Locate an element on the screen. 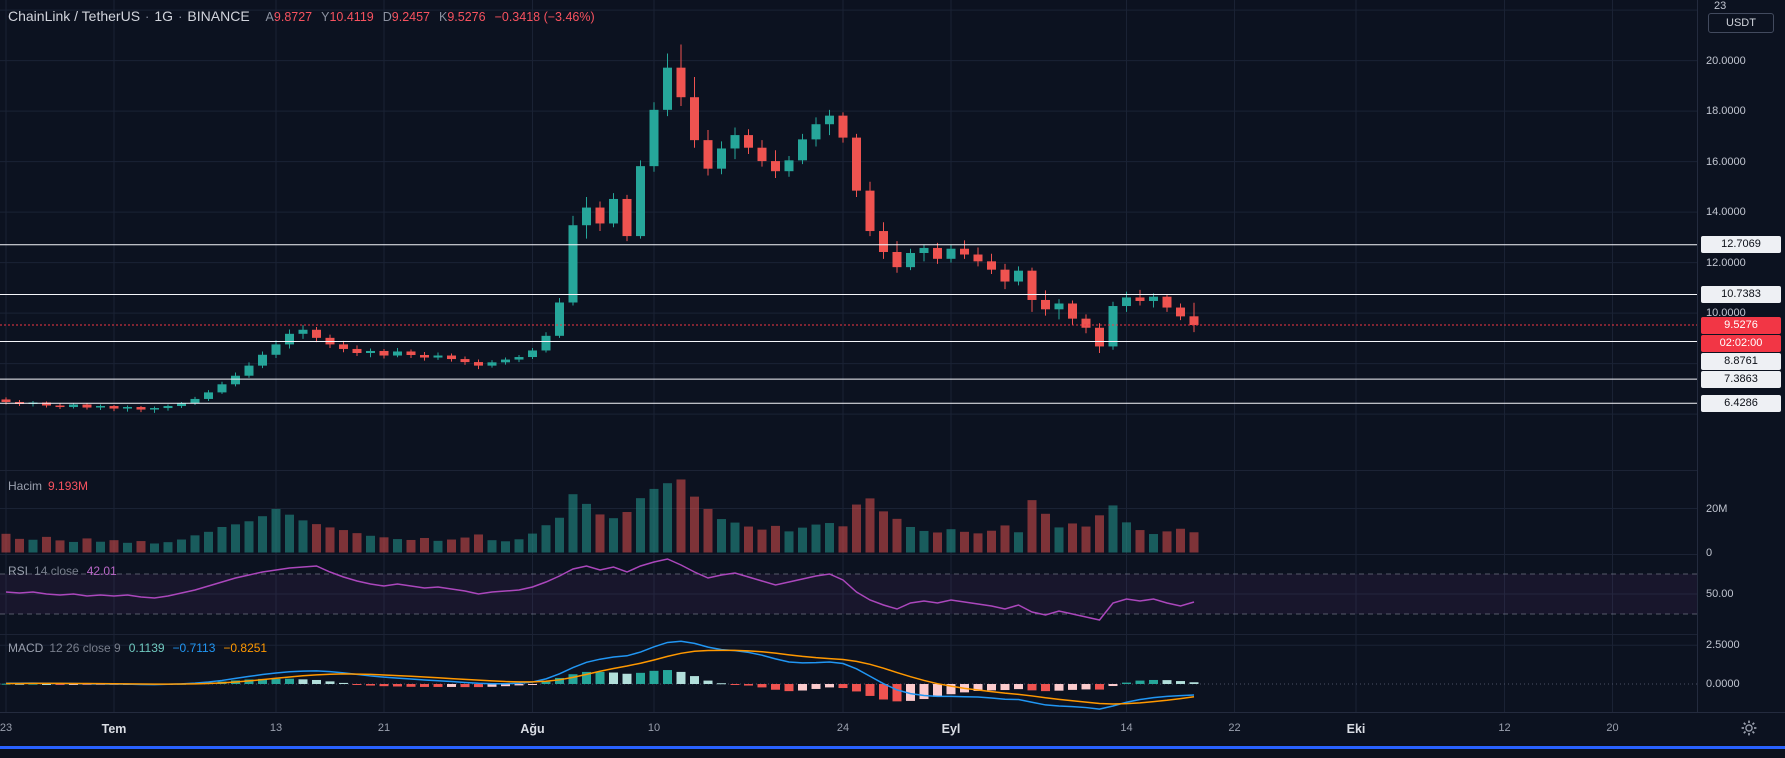 The image size is (1785, 758). price-tick: 10.0000 is located at coordinates (1726, 313).